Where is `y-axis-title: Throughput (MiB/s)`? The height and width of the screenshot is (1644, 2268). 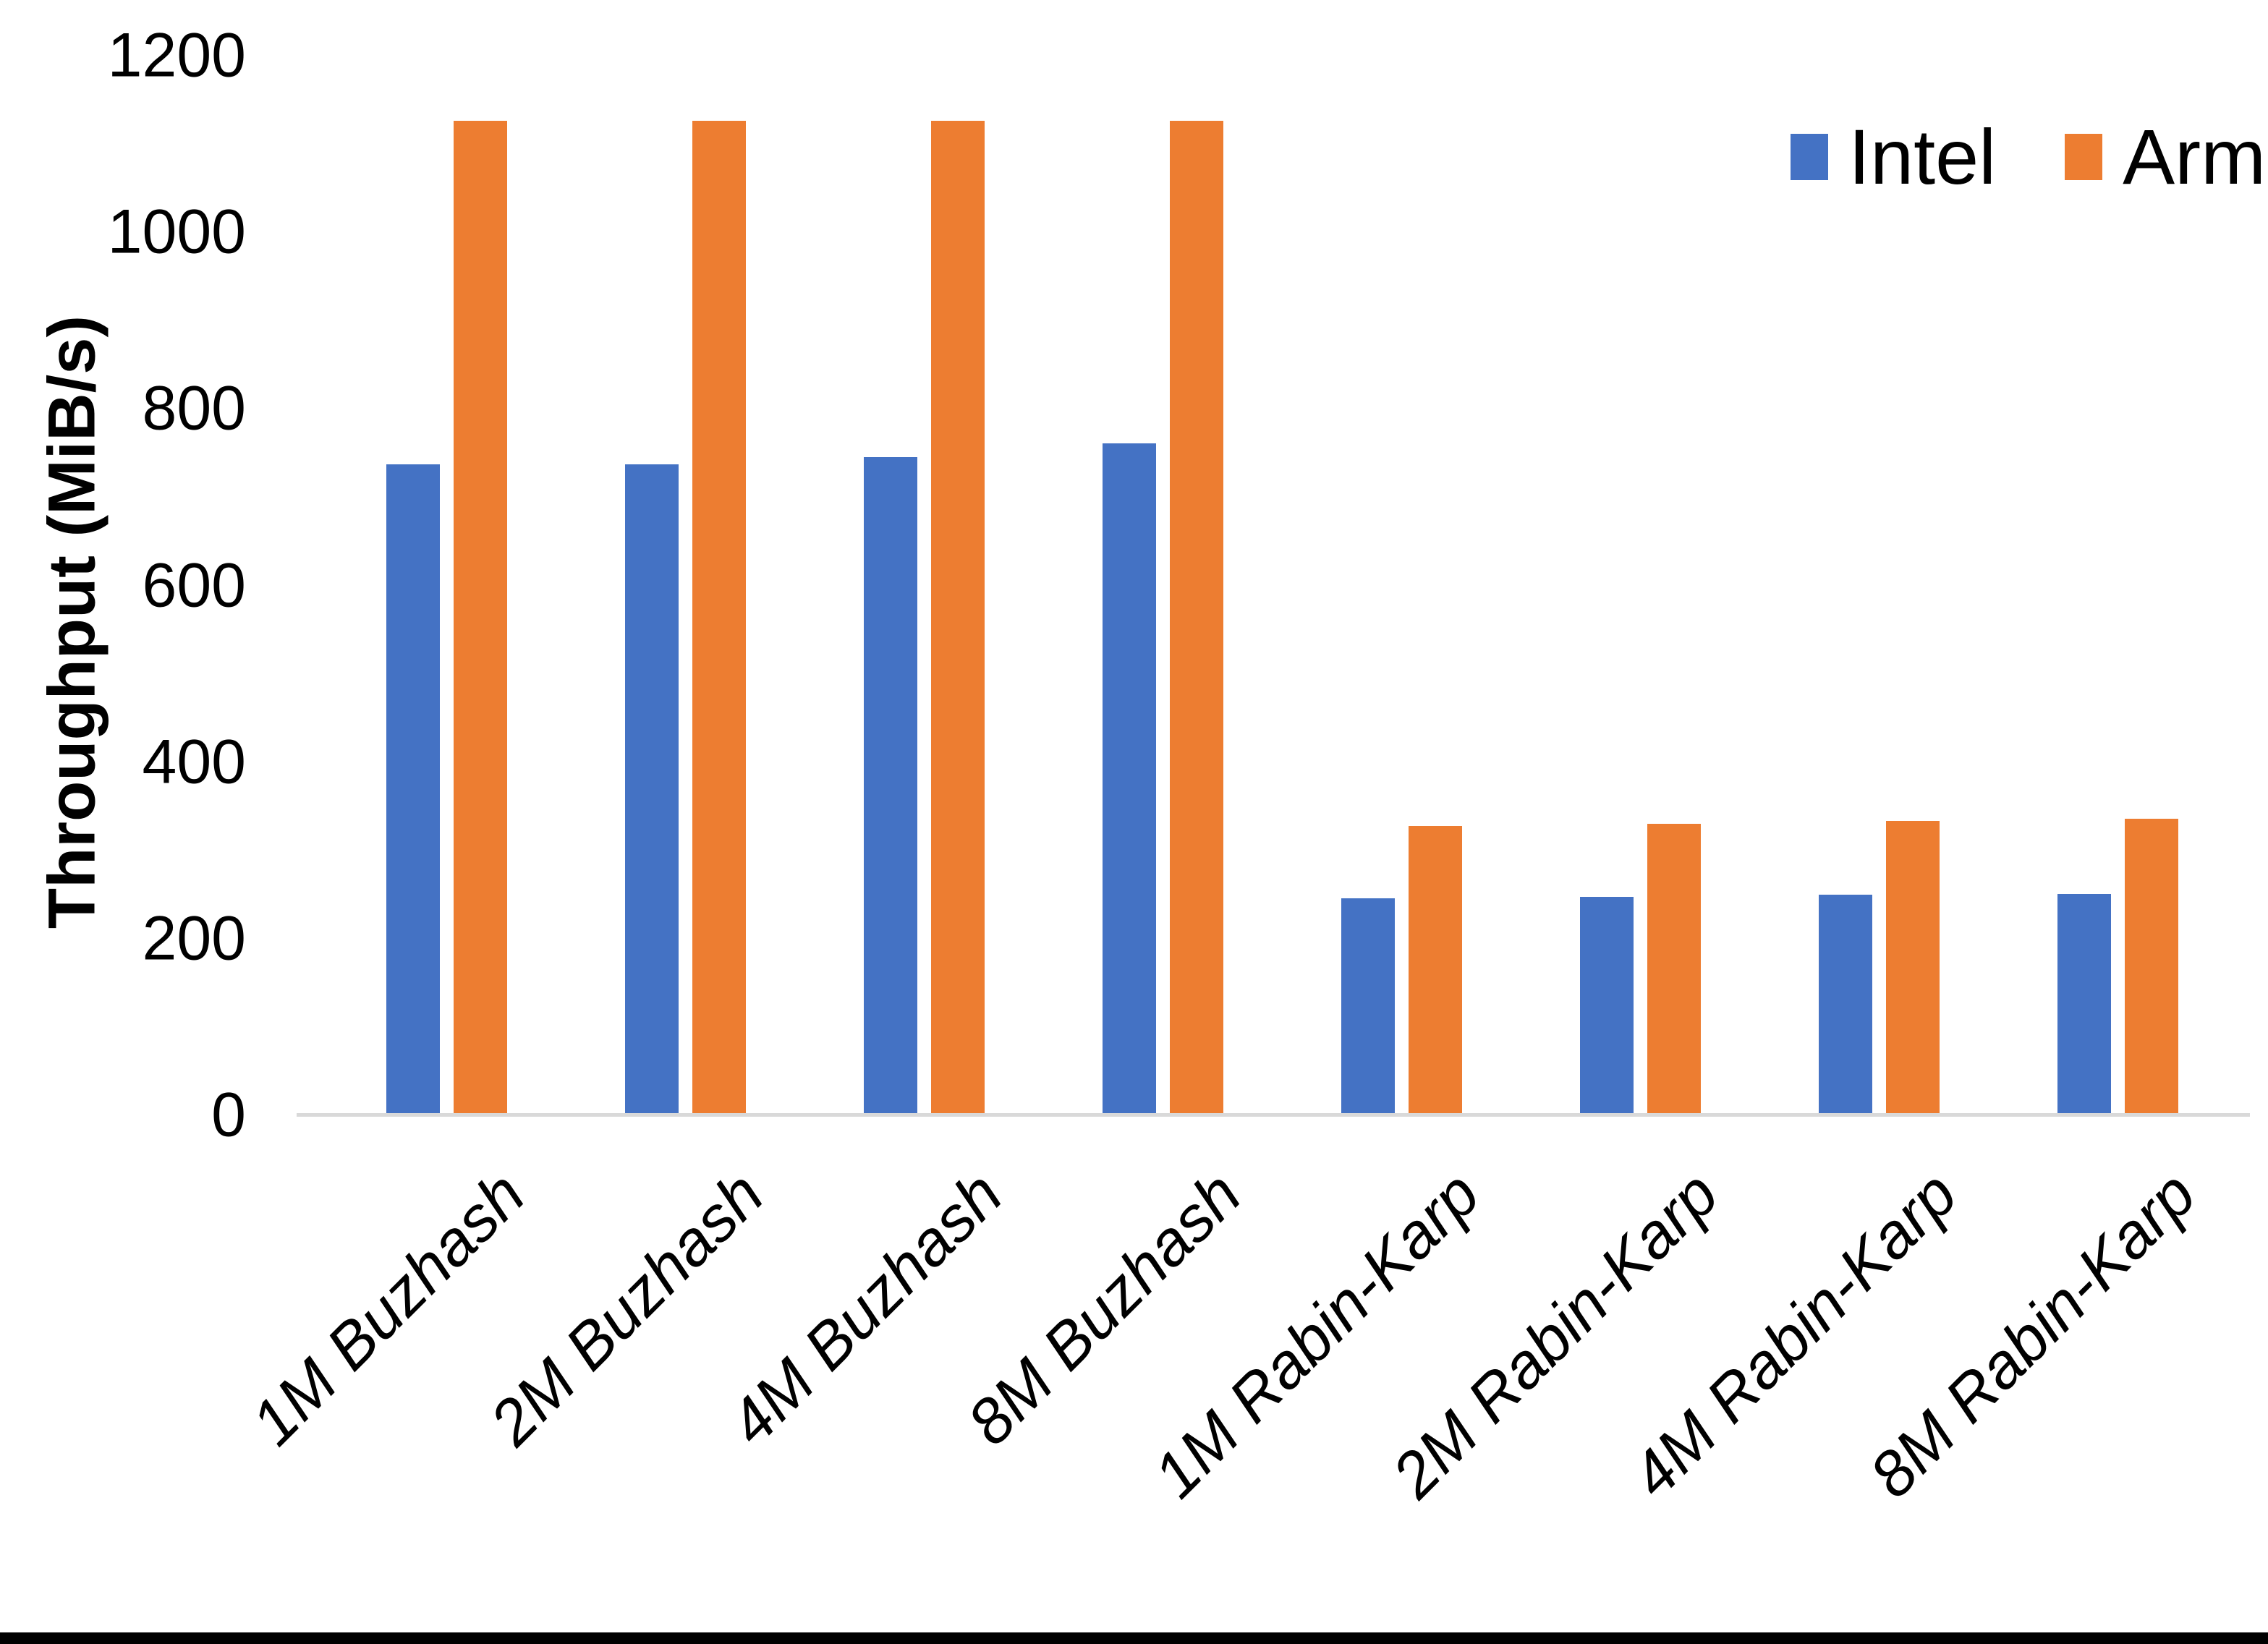
y-axis-title: Throughput (MiB/s) is located at coordinates (72, 622).